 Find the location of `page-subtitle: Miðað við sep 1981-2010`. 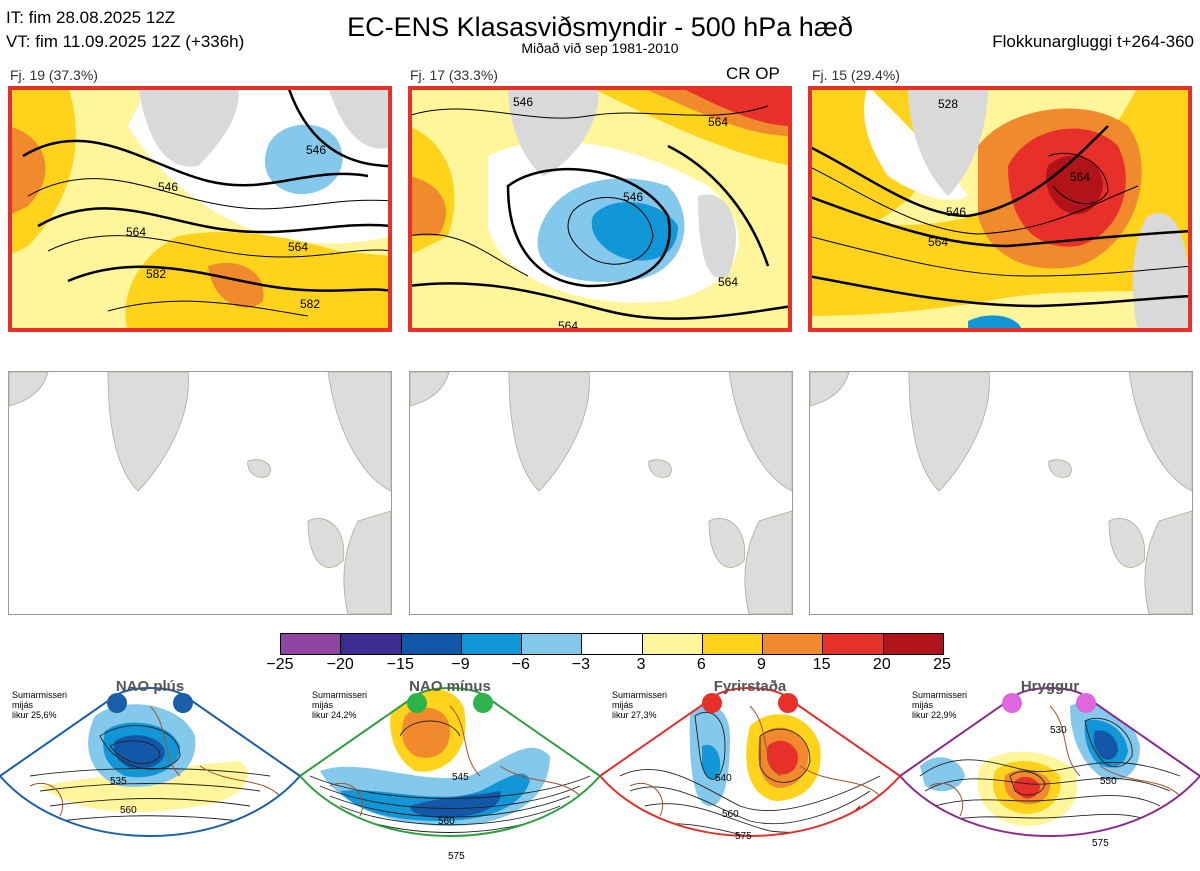

page-subtitle: Miðað við sep 1981-2010 is located at coordinates (600, 48).